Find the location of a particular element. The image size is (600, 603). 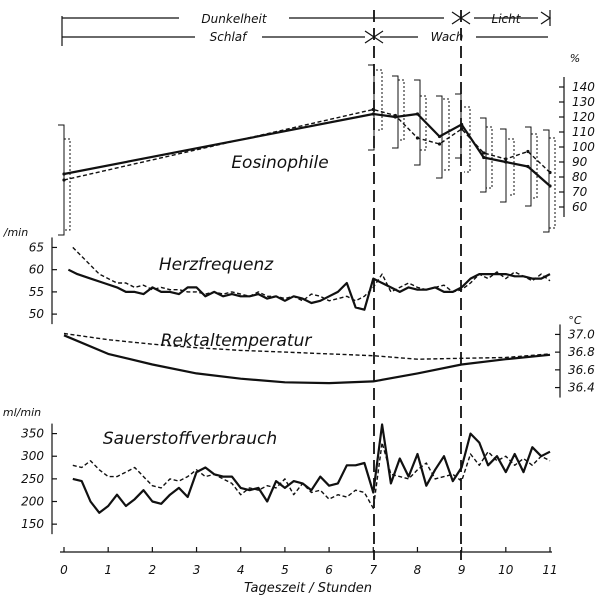

series-line-rt-dashed is located at coordinates (307, 346).